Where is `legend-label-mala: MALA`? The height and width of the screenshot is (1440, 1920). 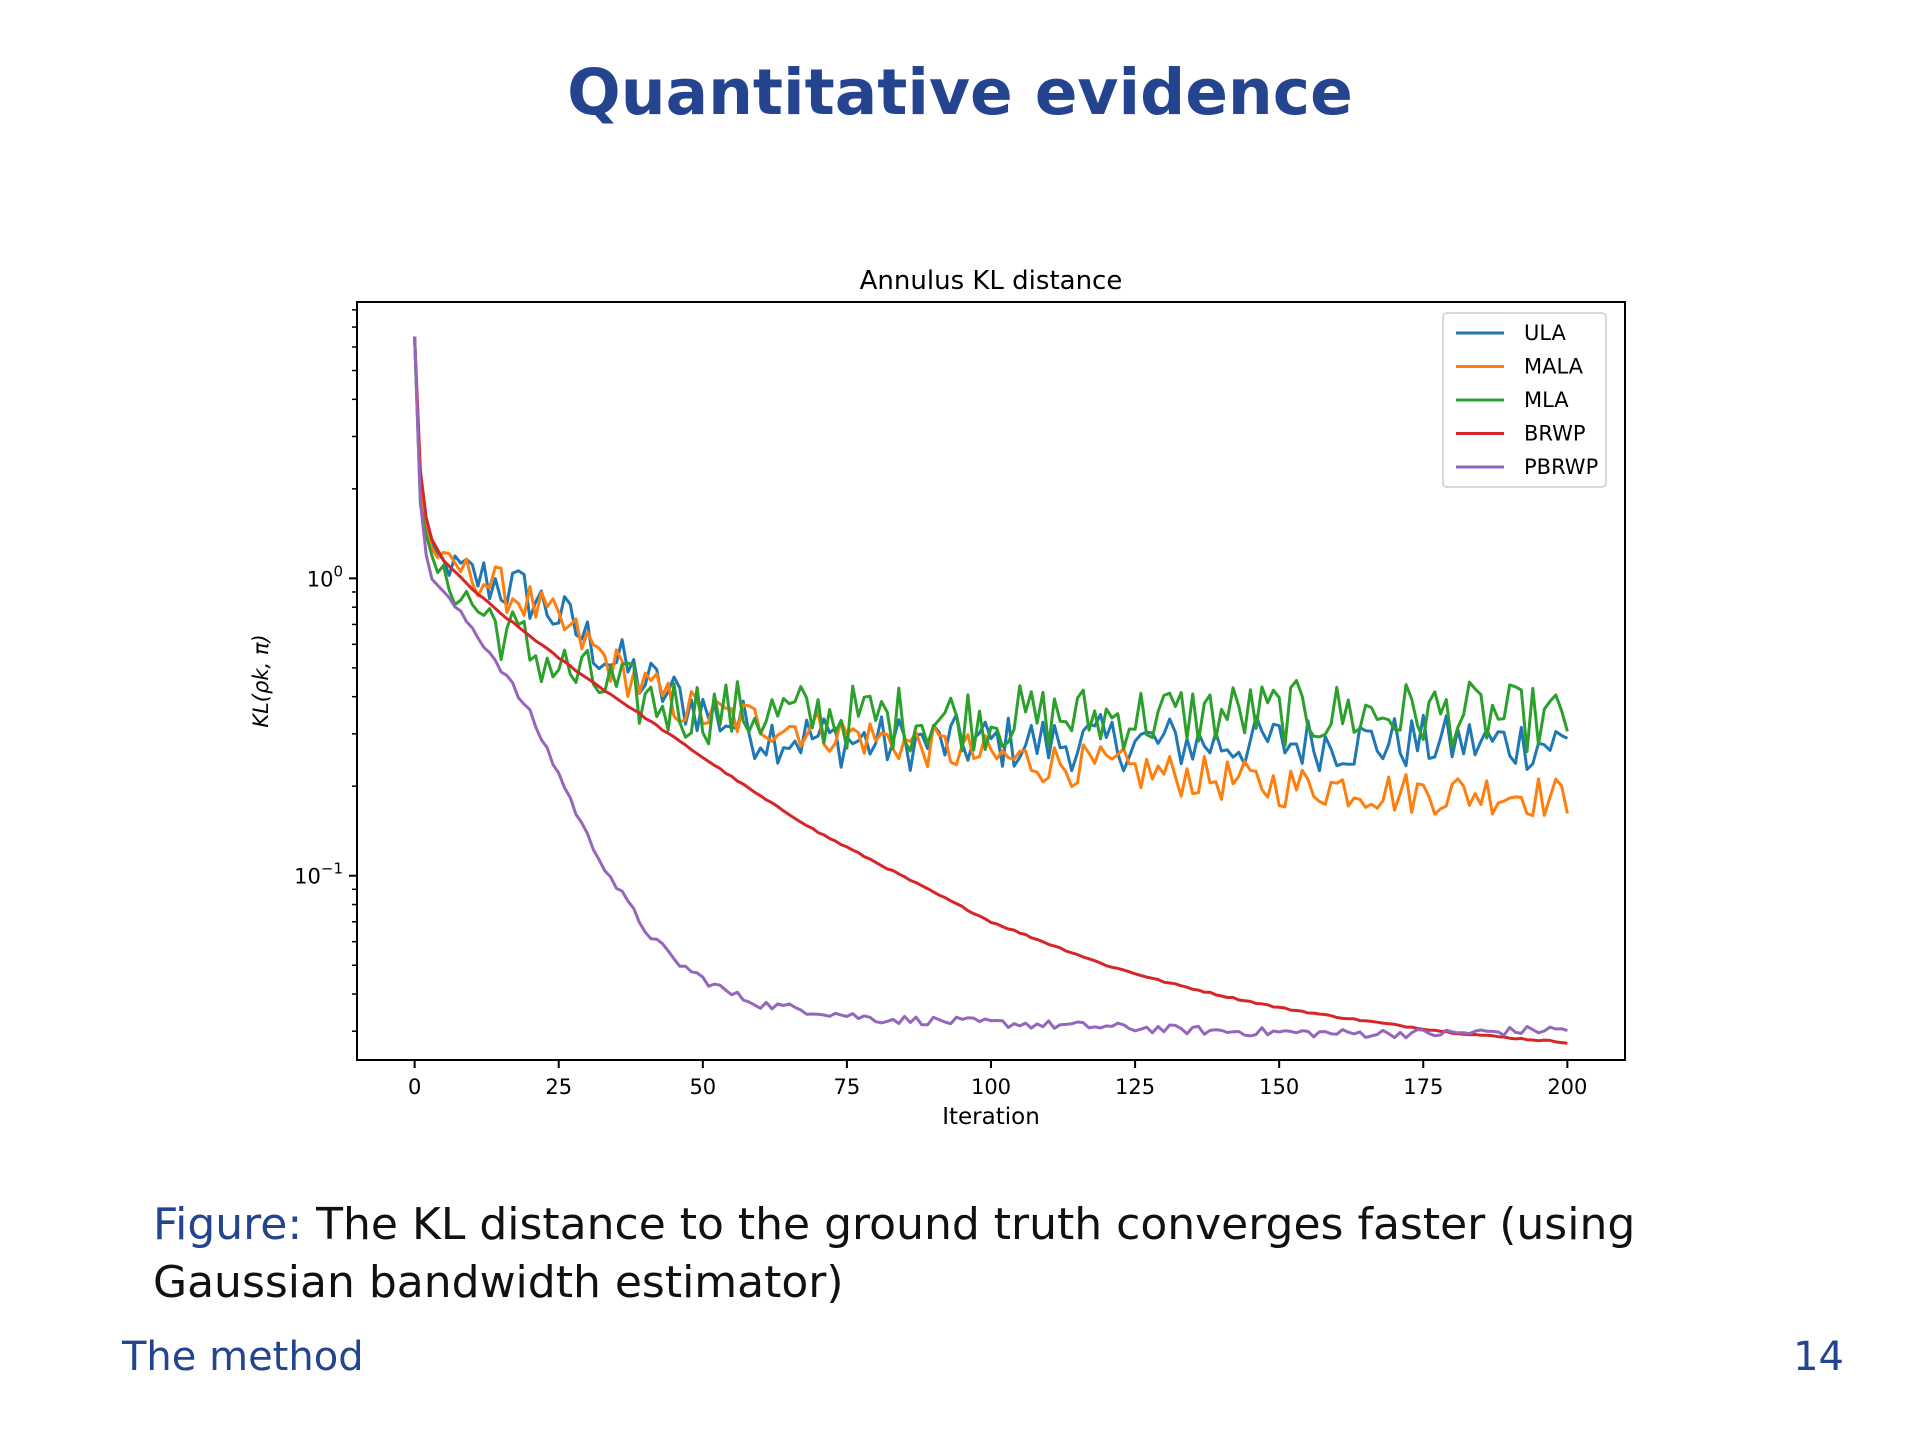 legend-label-mala: MALA is located at coordinates (1554, 367).